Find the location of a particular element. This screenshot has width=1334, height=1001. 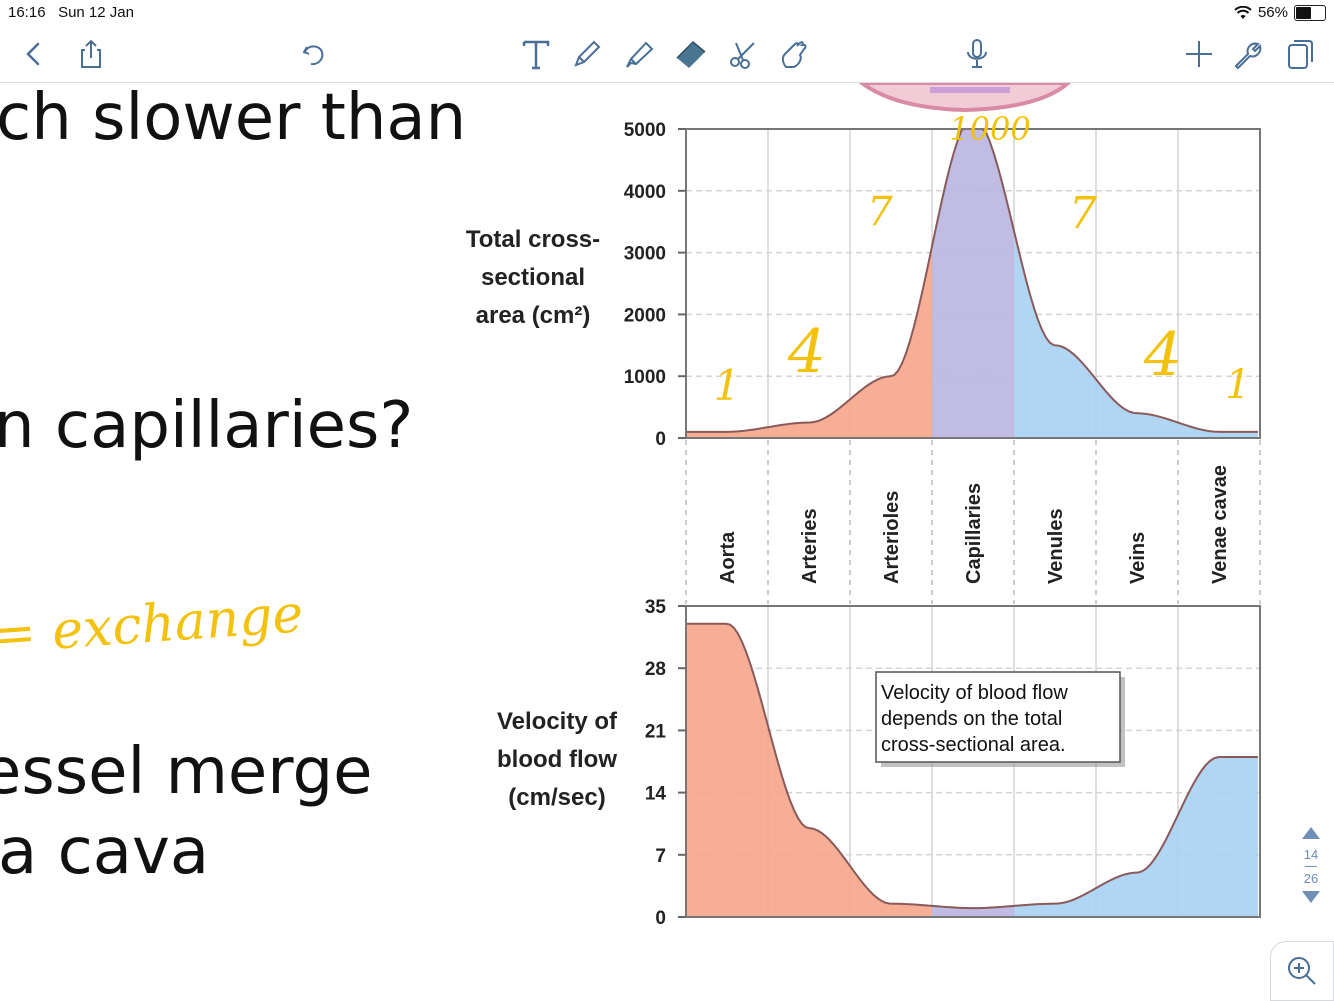

y-tick-label: 1000 is located at coordinates (645, 377).